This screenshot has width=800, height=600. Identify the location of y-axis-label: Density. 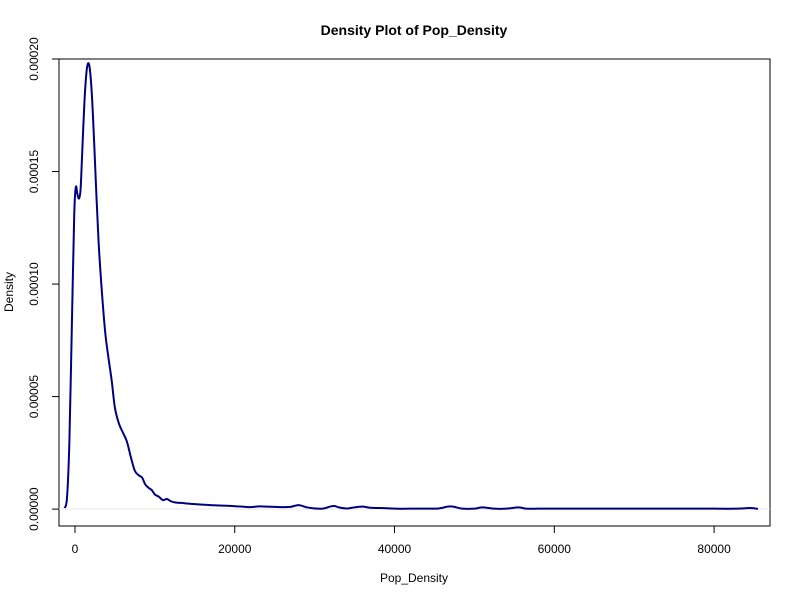
(9, 292).